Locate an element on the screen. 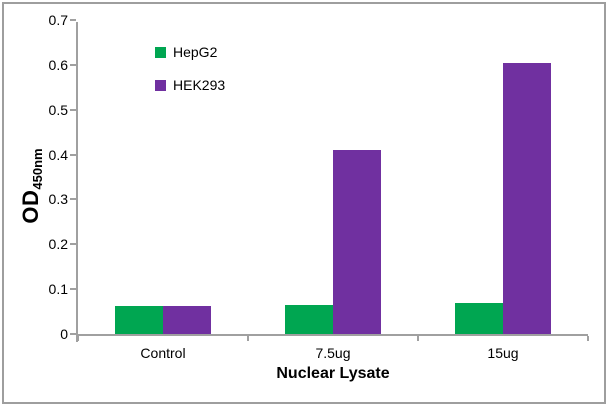 The image size is (608, 406). y-tick-label: 0.5 is located at coordinates (58, 109).